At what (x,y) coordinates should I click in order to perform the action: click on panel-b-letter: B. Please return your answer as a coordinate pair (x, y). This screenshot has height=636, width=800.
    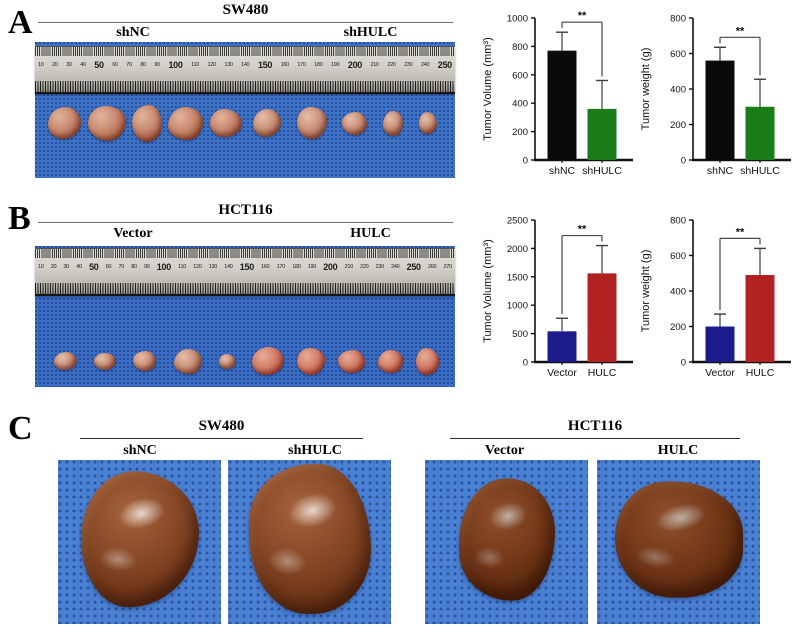
    Looking at the image, I should click on (19, 218).